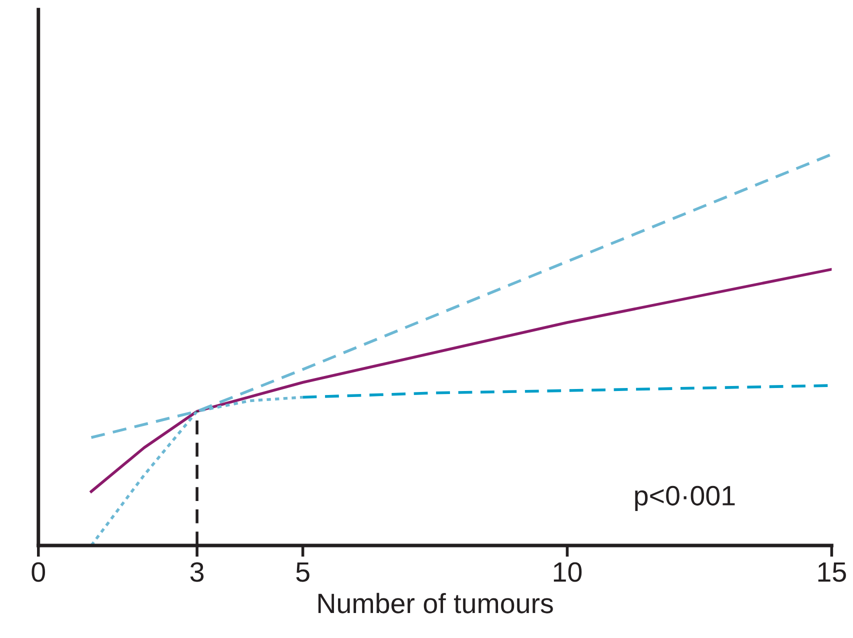  Describe the element at coordinates (197, 572) in the screenshot. I see `x-tick-label: 3` at that location.